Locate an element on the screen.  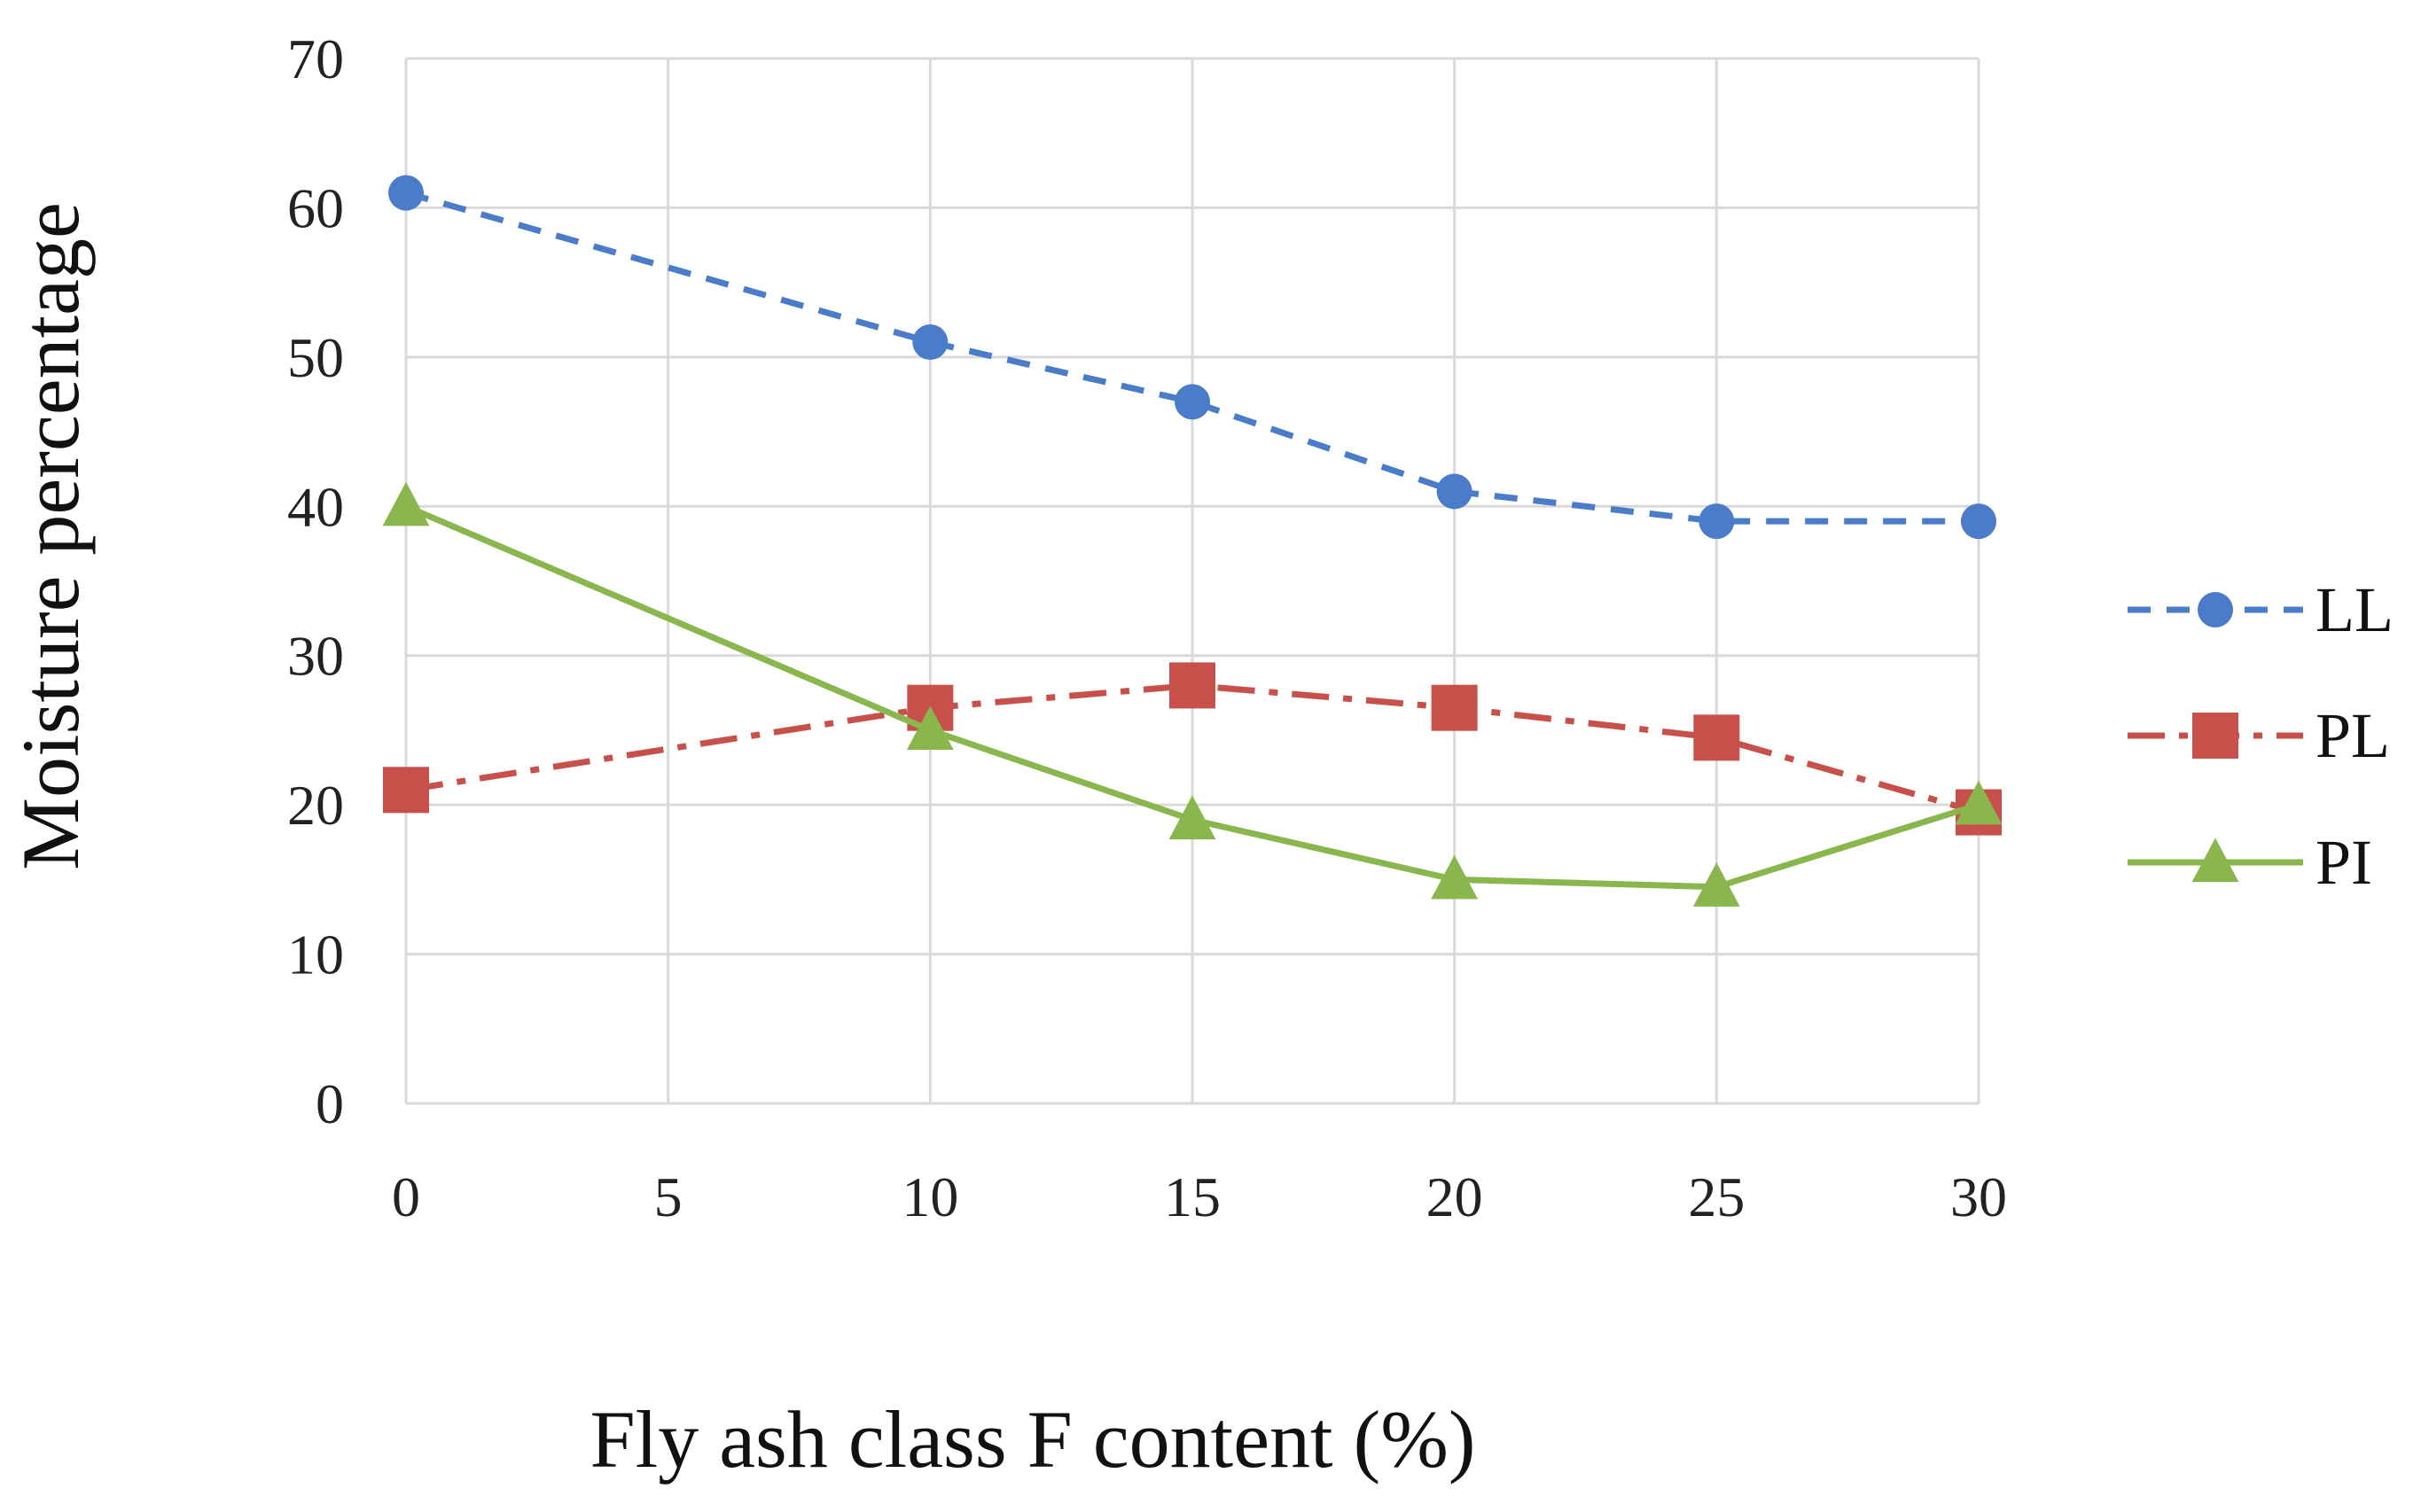
x-tick-label: 0 is located at coordinates (406, 1197).